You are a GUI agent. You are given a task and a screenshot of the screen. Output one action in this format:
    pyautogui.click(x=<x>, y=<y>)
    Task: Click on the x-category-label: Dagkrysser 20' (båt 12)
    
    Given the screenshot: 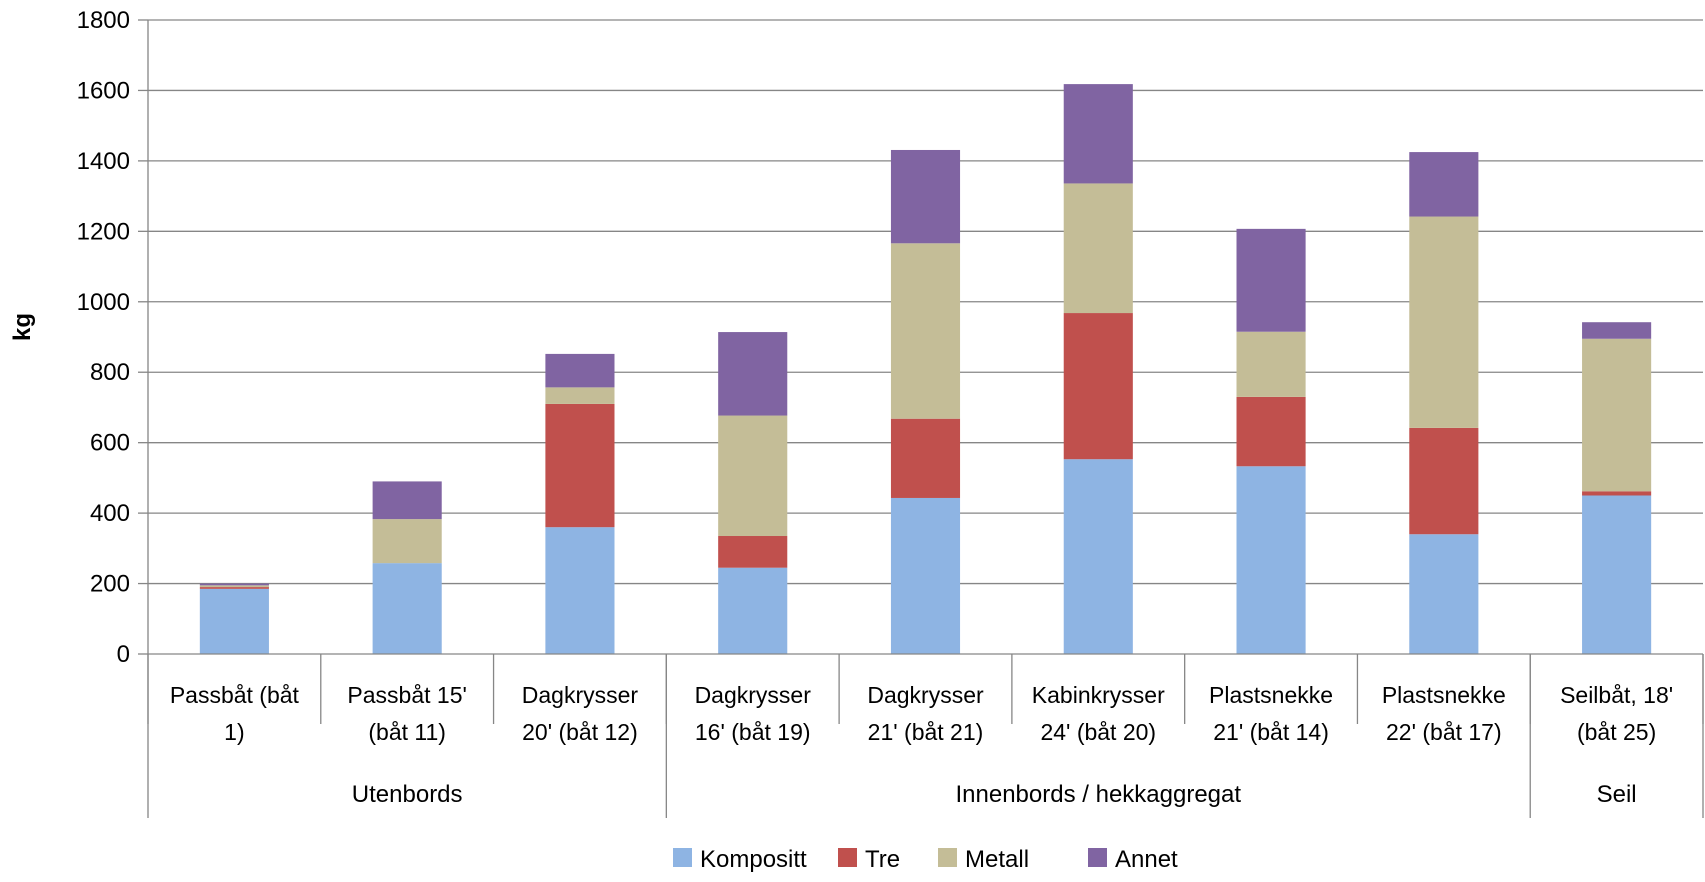 What is the action you would take?
    pyautogui.click(x=580, y=713)
    